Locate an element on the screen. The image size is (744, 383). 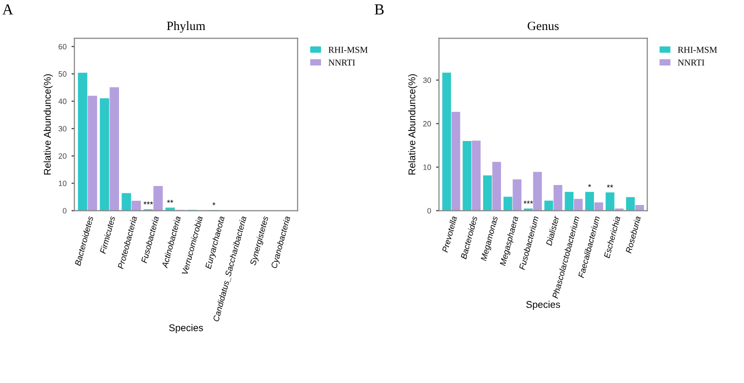
chart-title: Genus is located at coordinates (543, 26).